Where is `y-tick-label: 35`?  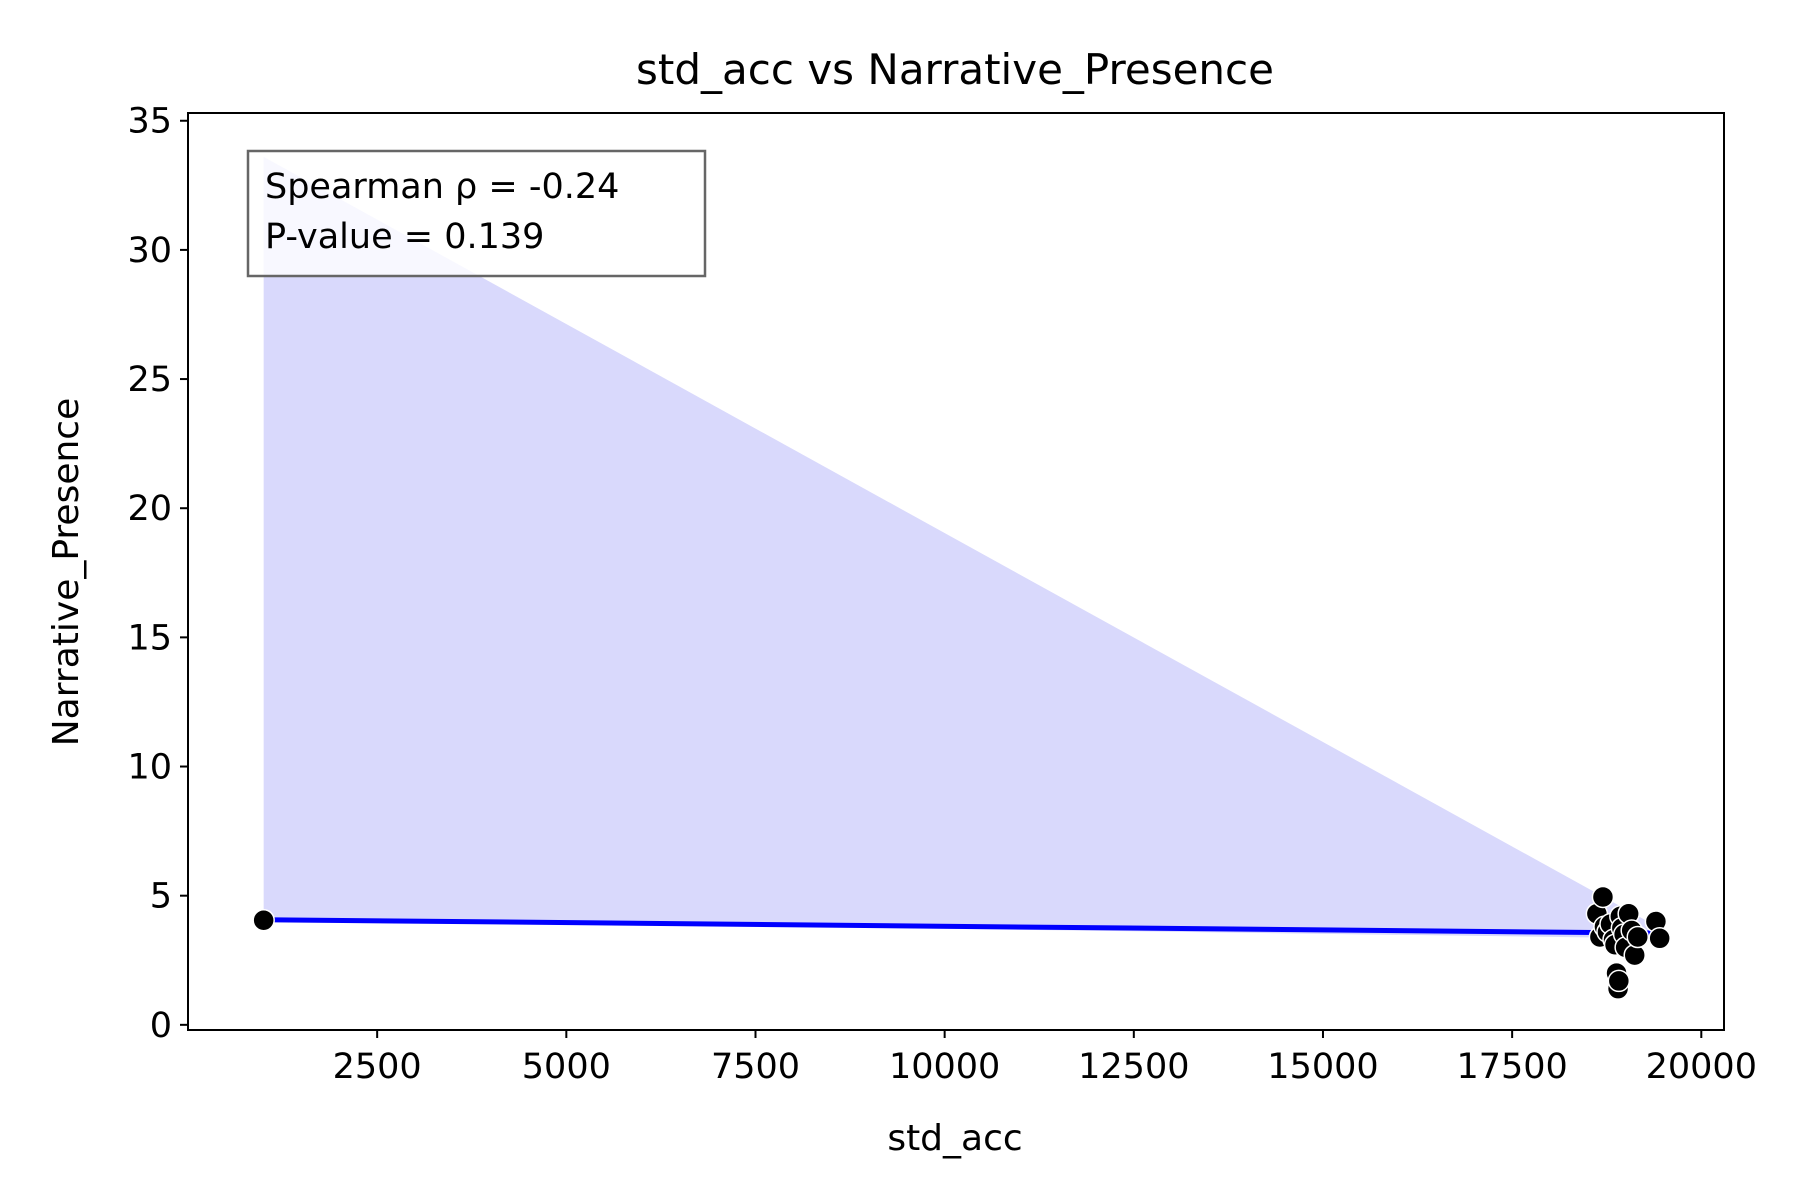
y-tick-label: 35 is located at coordinates (149, 122).